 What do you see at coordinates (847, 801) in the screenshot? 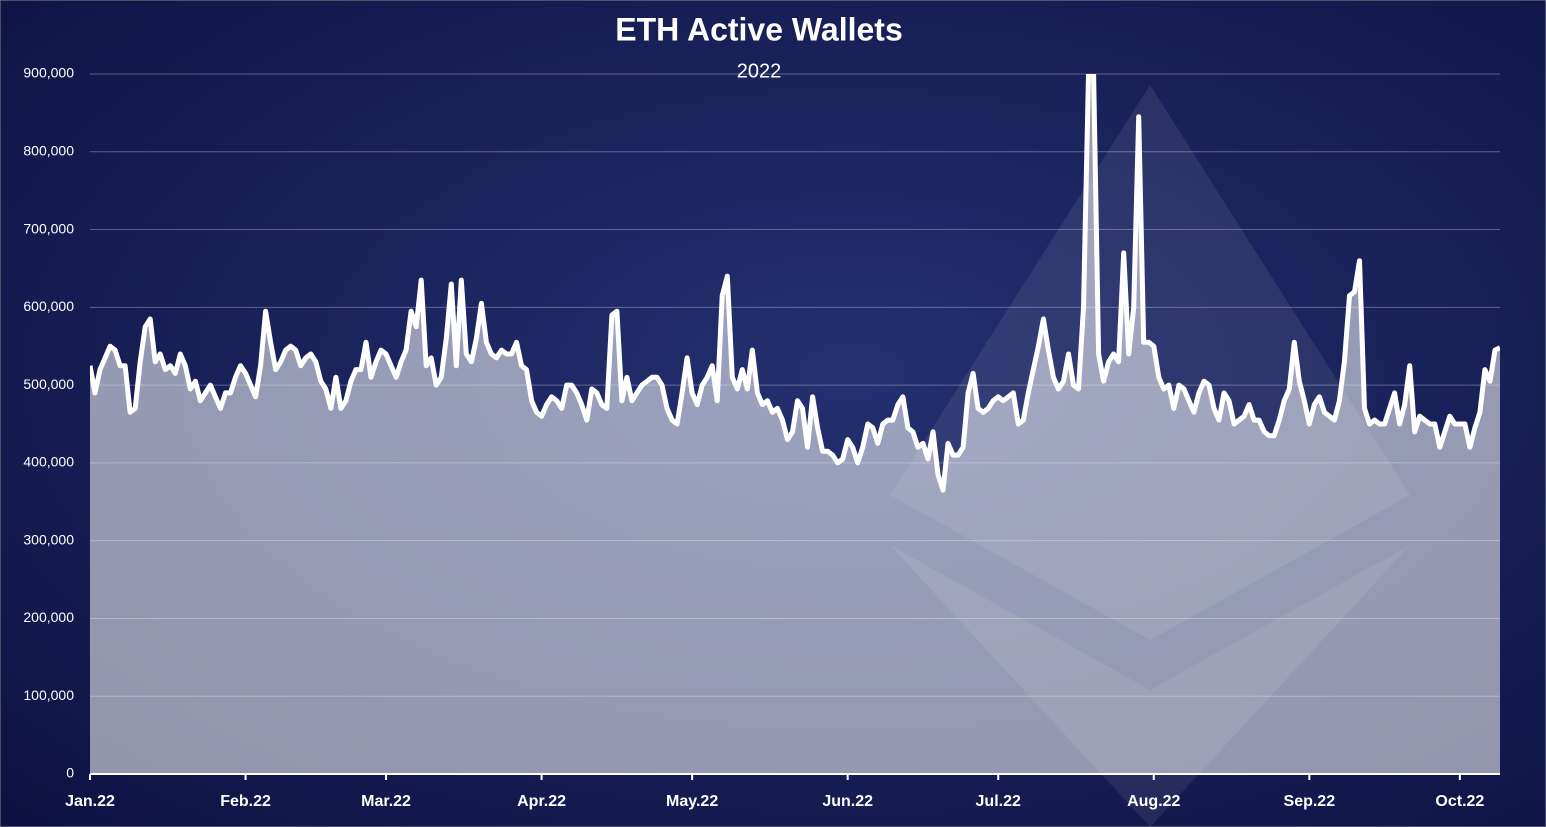
I see `x-tick-label: Jun.22` at bounding box center [847, 801].